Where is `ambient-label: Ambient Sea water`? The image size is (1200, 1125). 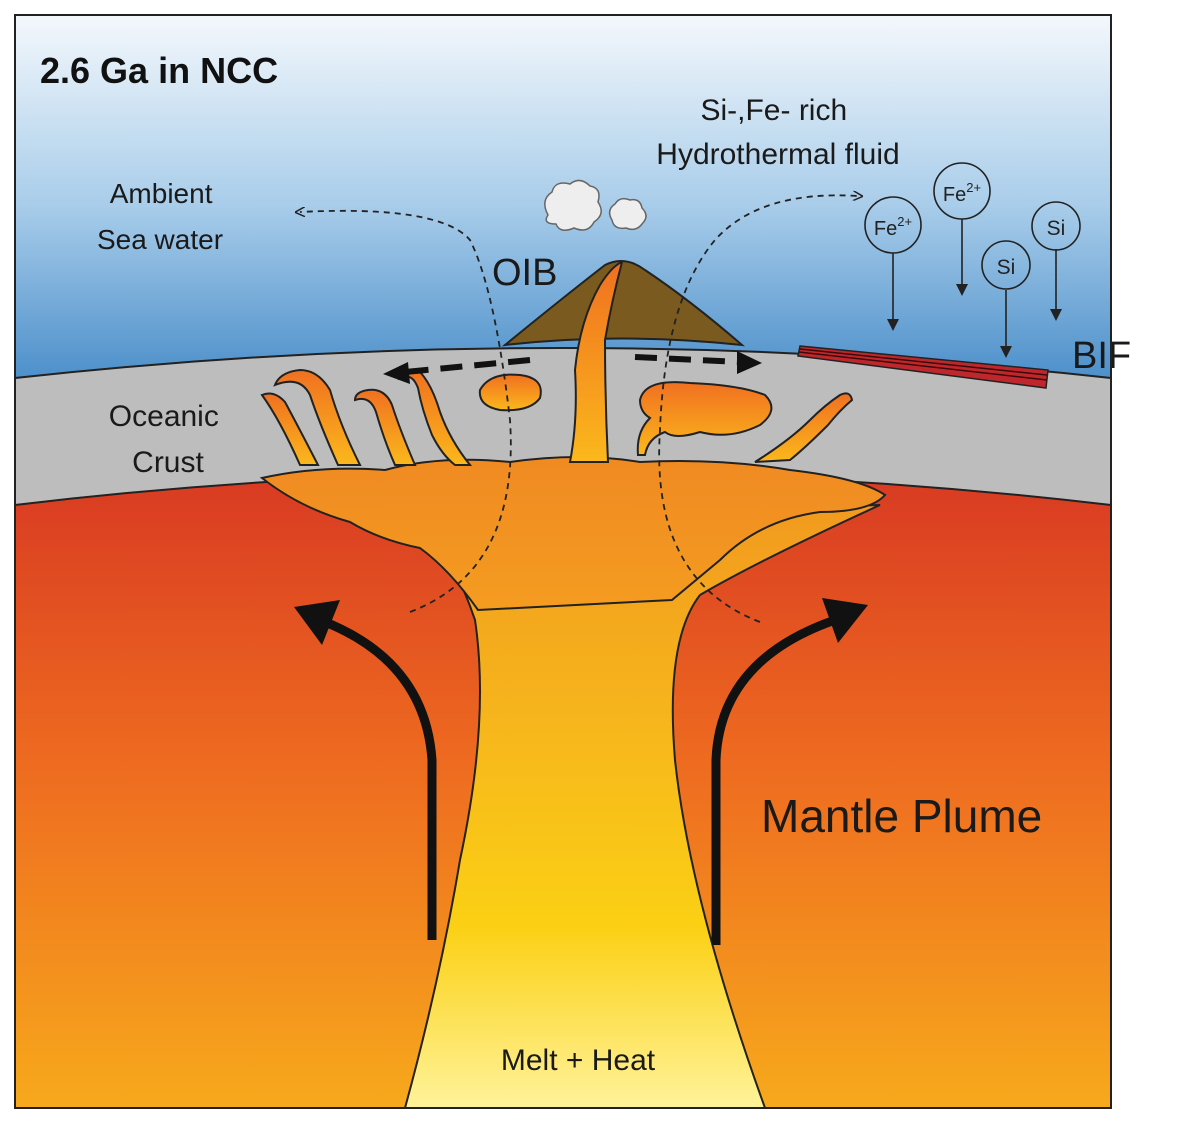 ambient-label: Ambient Sea water is located at coordinates (160, 216).